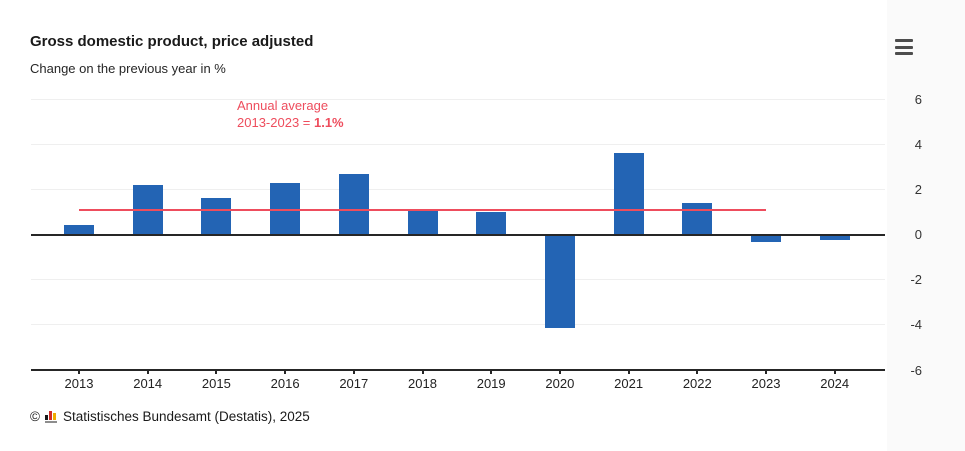  Describe the element at coordinates (559, 282) in the screenshot. I see `bar-2020` at that location.